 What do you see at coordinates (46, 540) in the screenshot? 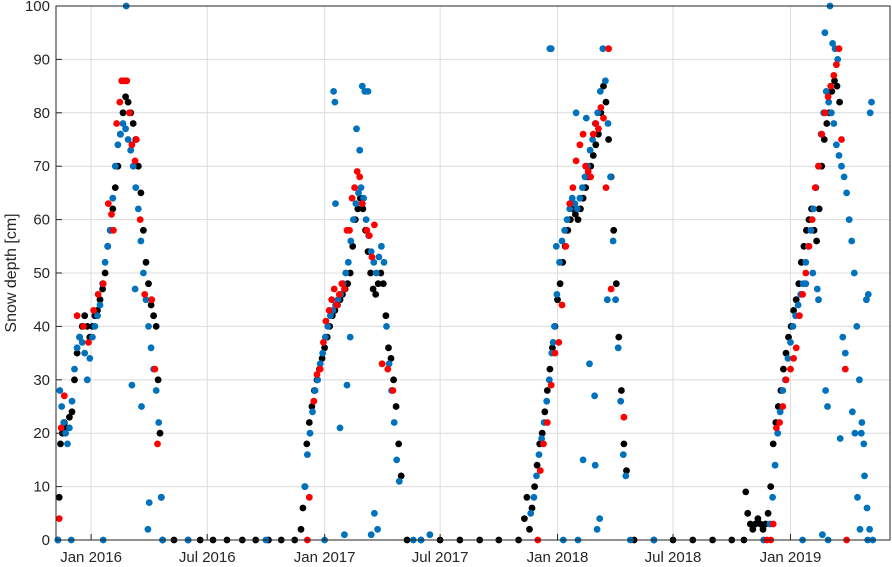
I see `y-tick-label: 0` at bounding box center [46, 540].